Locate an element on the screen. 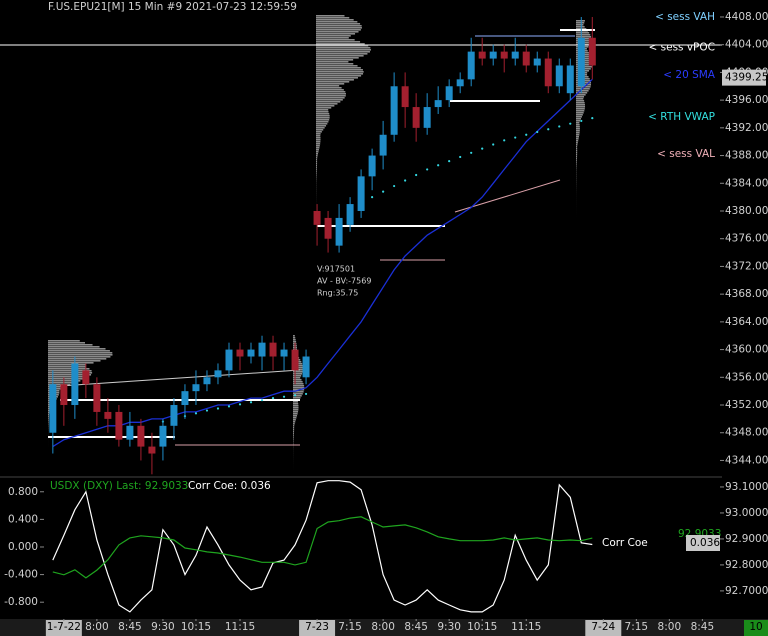 This screenshot has height=636, width=768. y-tick-label: 0.000 is located at coordinates (23, 547).